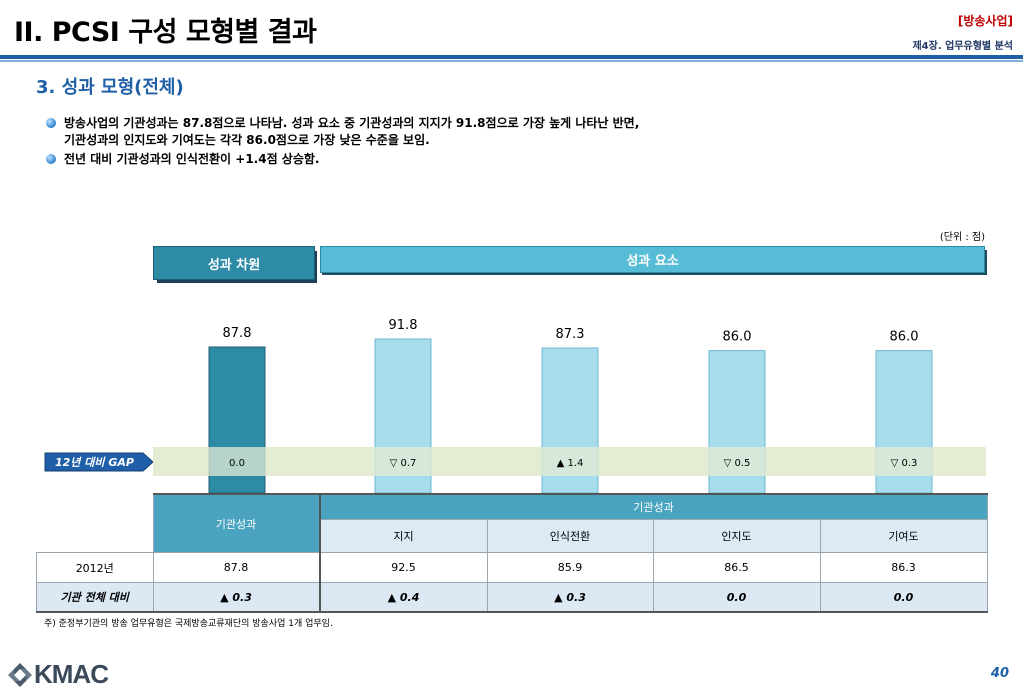 The height and width of the screenshot is (696, 1023). Describe the element at coordinates (71, 674) in the screenshot. I see `kmac-logo-text: KMAC` at that location.